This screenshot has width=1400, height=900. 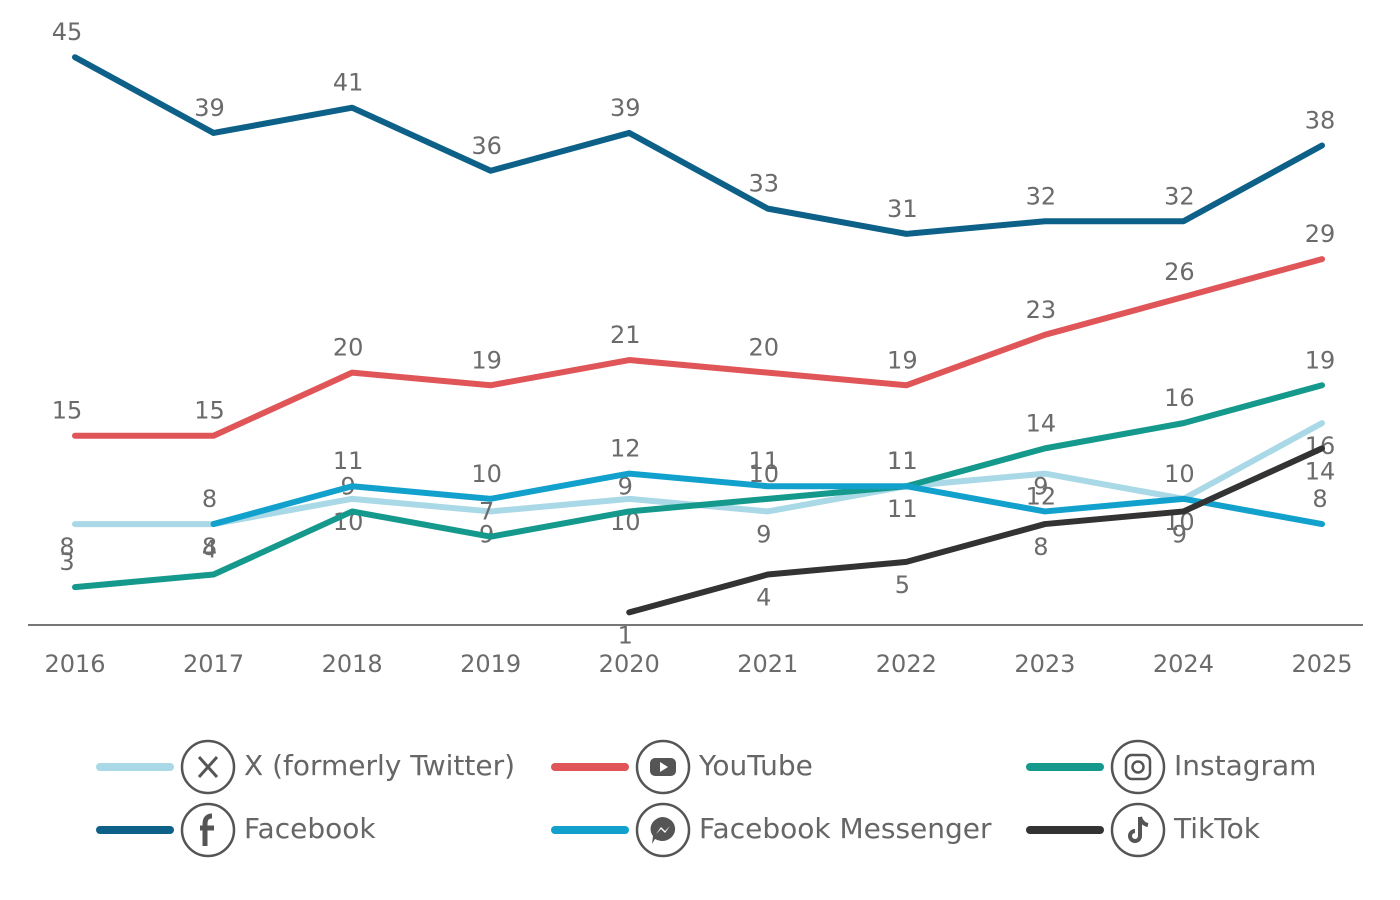 What do you see at coordinates (767, 664) in the screenshot?
I see `x-tick-label: 2021` at bounding box center [767, 664].